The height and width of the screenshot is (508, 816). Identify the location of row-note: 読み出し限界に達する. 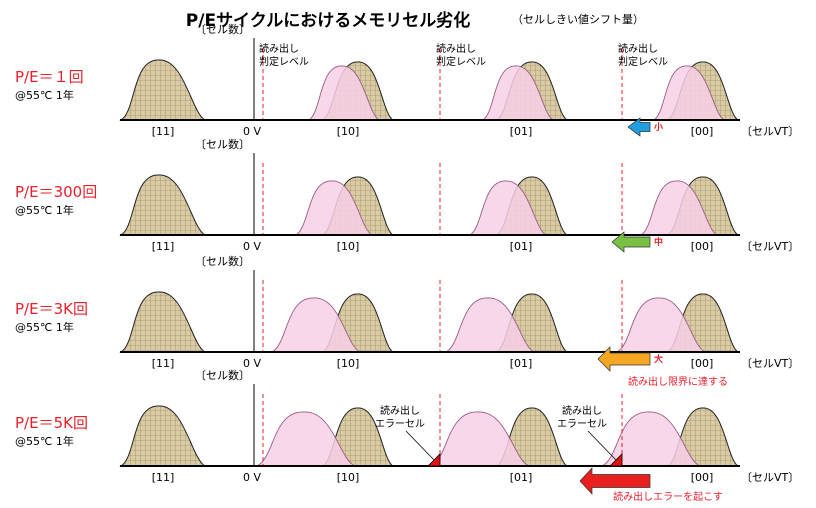
(678, 381).